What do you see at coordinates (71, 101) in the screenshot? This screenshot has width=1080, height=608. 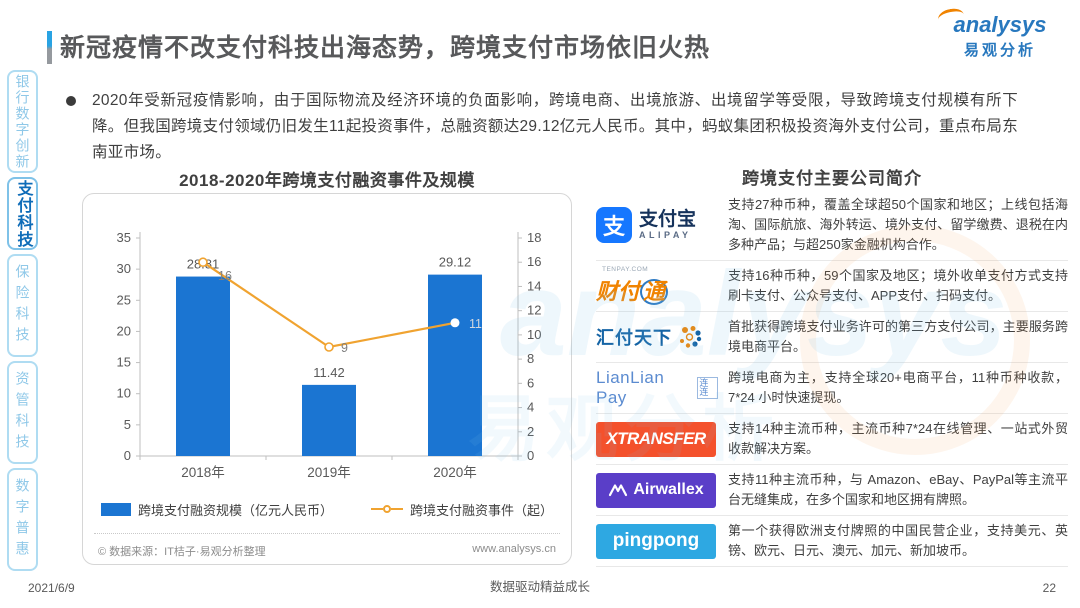 I see `bullet-dot-icon` at bounding box center [71, 101].